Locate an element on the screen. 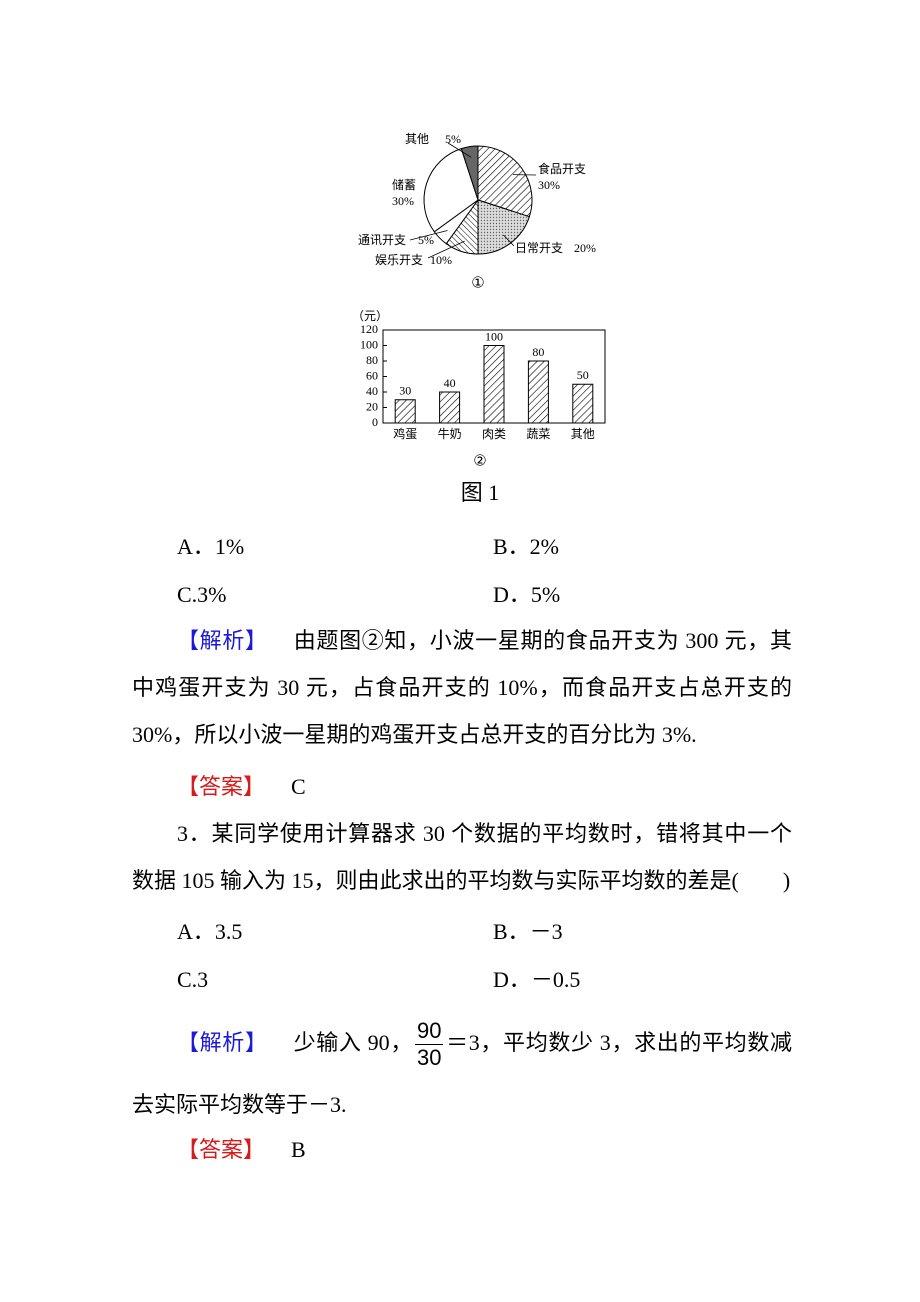 The width and height of the screenshot is (920, 1302). y-unit: （元） is located at coordinates (370, 316).